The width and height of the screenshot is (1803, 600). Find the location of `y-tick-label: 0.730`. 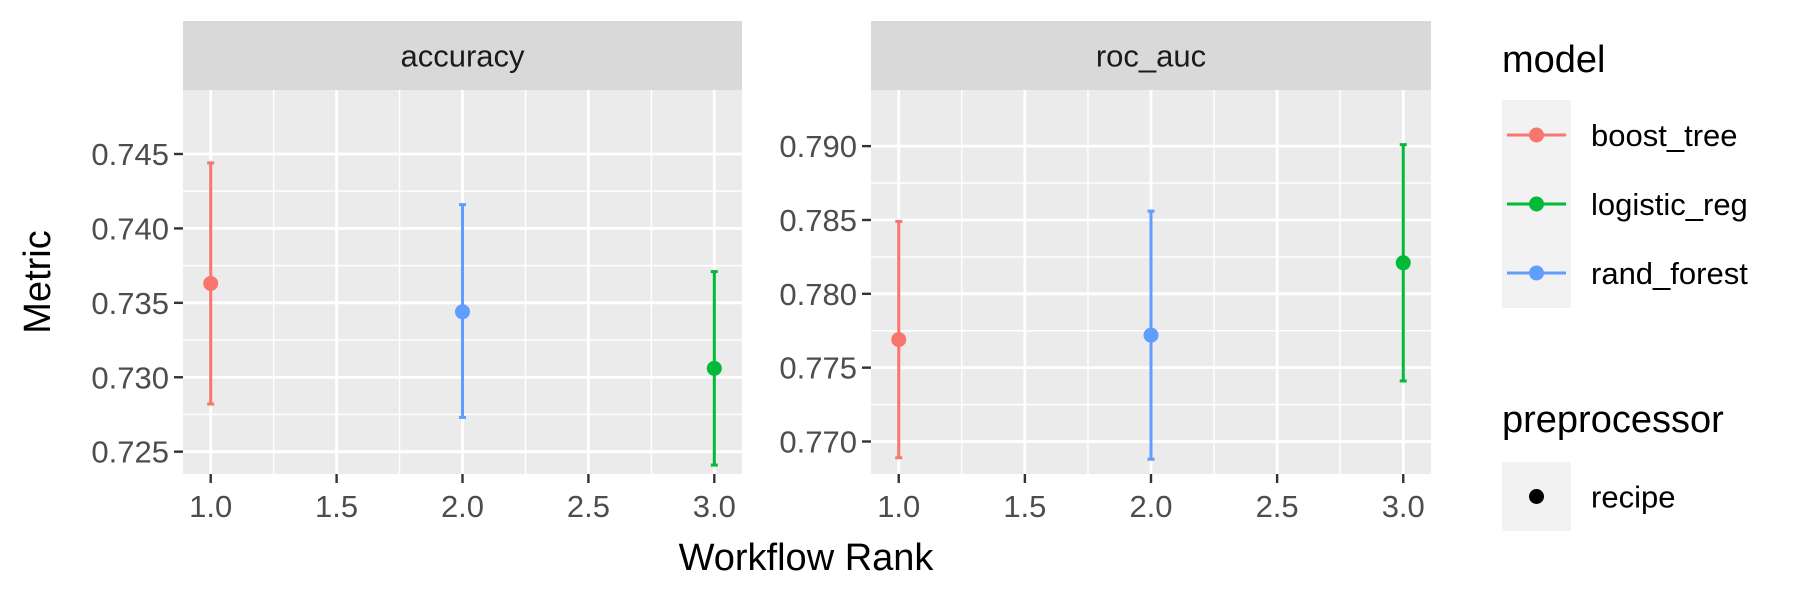

y-tick-label: 0.730 is located at coordinates (130, 377).